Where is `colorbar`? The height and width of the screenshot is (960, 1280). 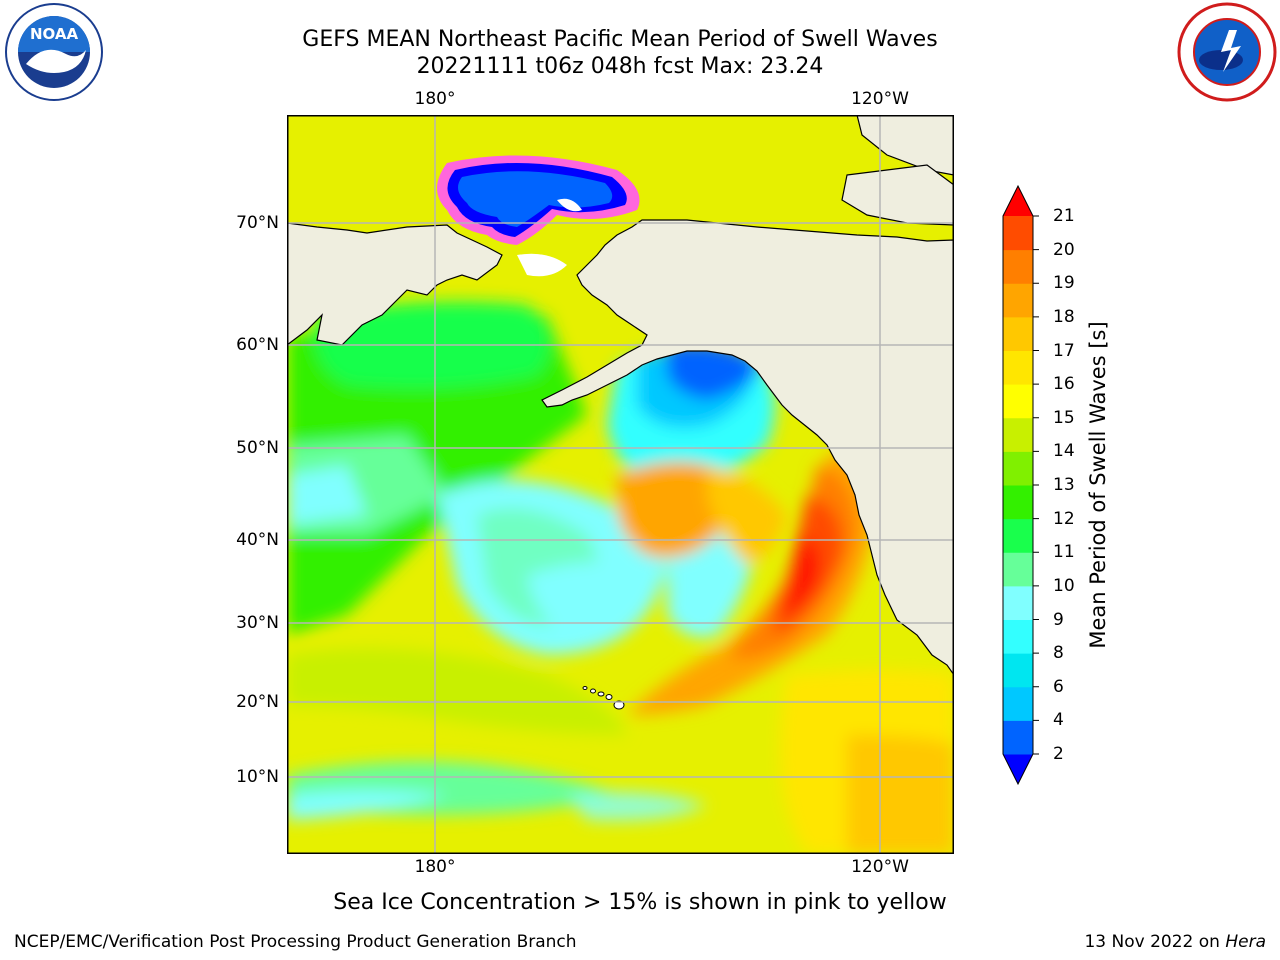 colorbar is located at coordinates (1020, 485).